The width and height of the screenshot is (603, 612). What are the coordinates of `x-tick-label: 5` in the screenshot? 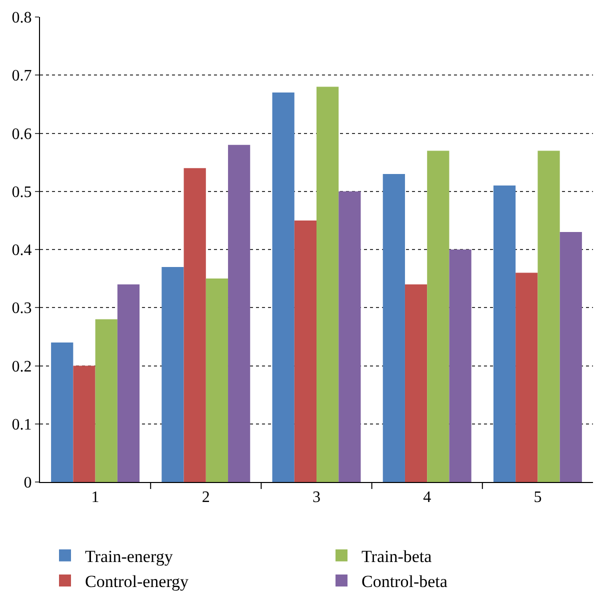 It's located at (538, 497).